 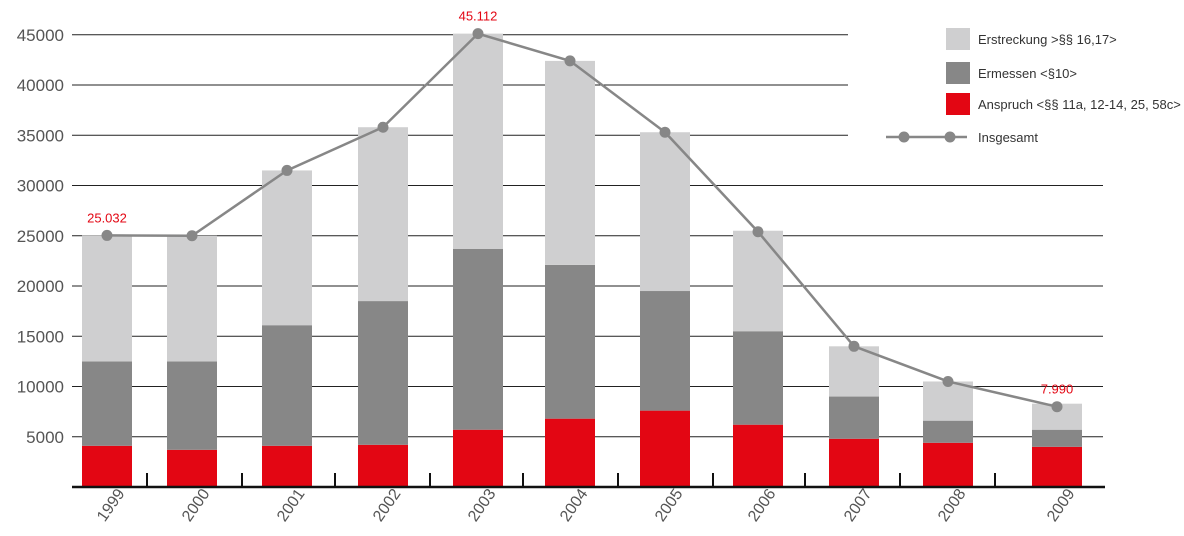 I want to click on y-tick-label: 30000, so click(x=40, y=186).